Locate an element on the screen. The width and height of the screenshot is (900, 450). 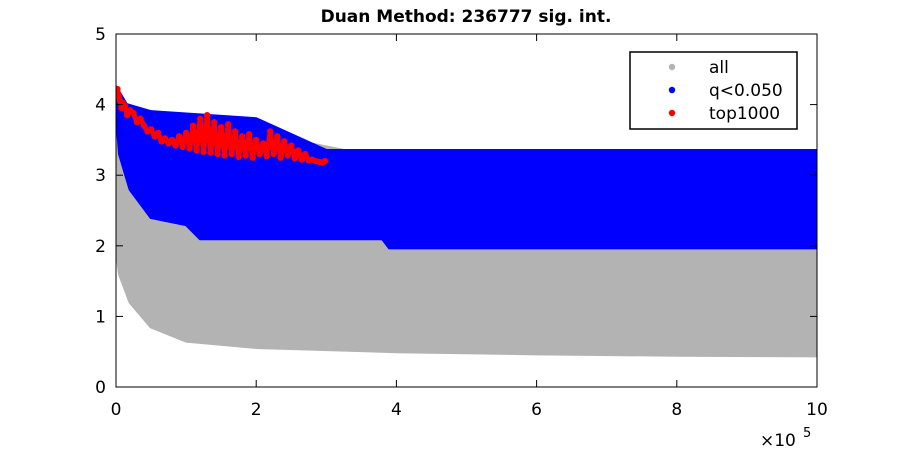
x-tick-label: 8 is located at coordinates (676, 410).